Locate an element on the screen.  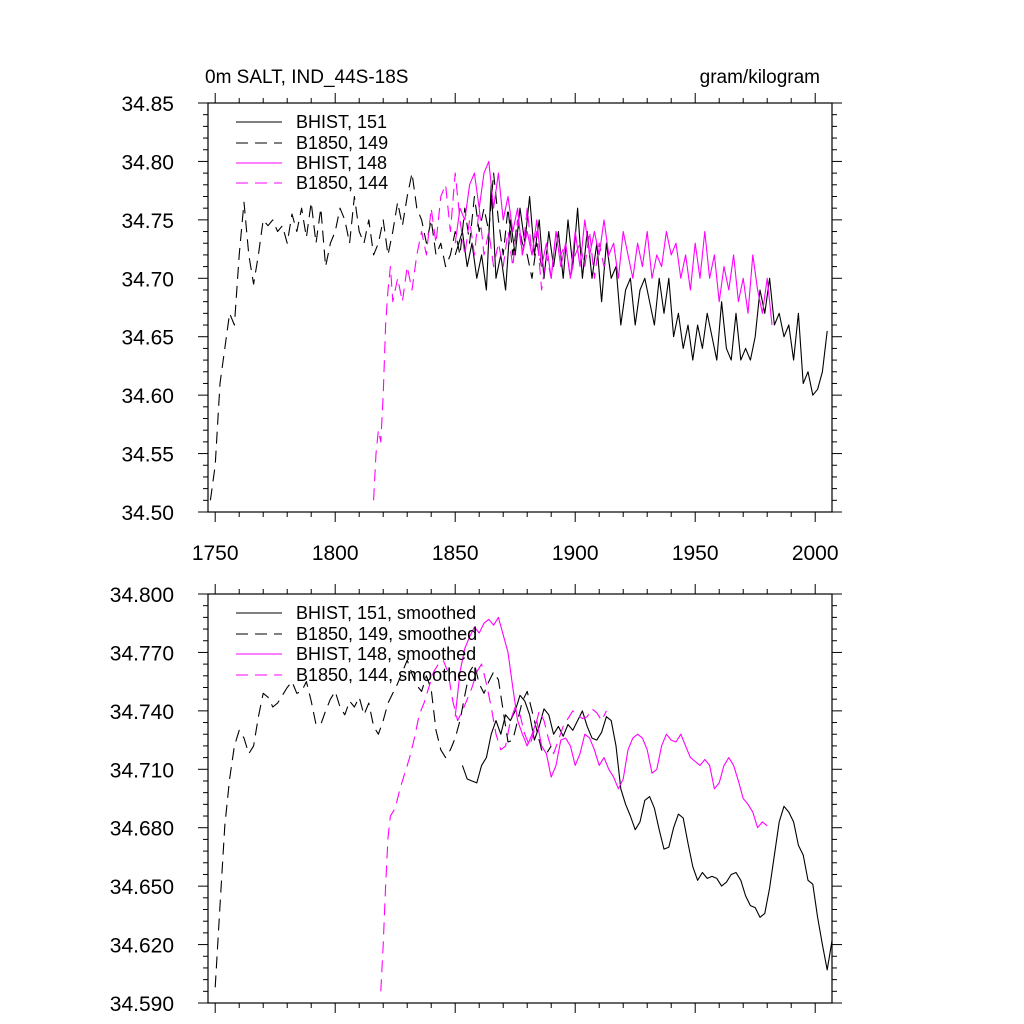
y-tick-label-1: 34.55 is located at coordinates (147, 455).